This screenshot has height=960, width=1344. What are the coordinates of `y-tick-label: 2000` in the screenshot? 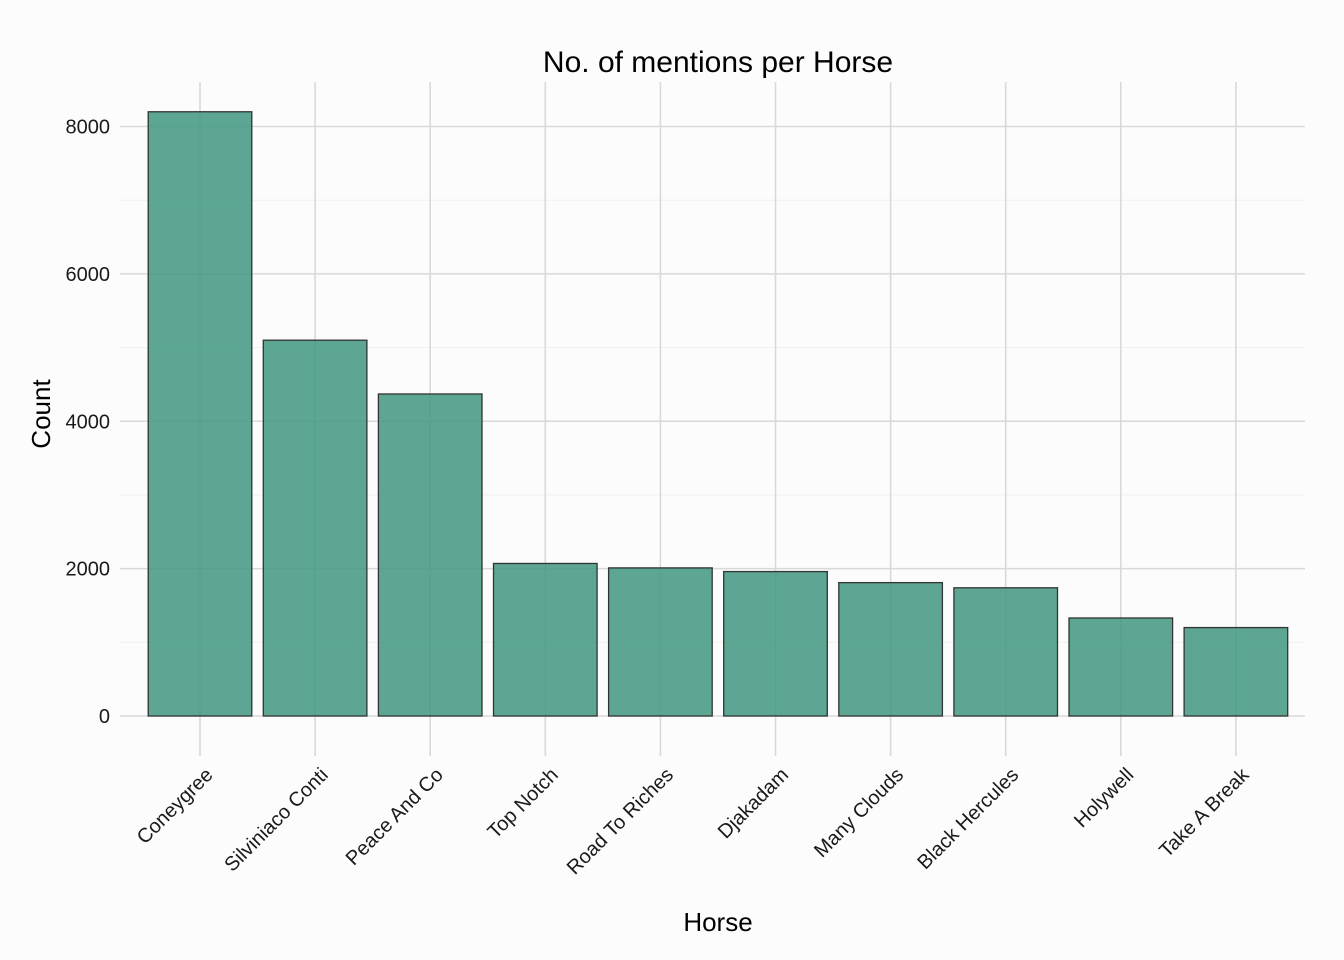 It's located at (88, 570).